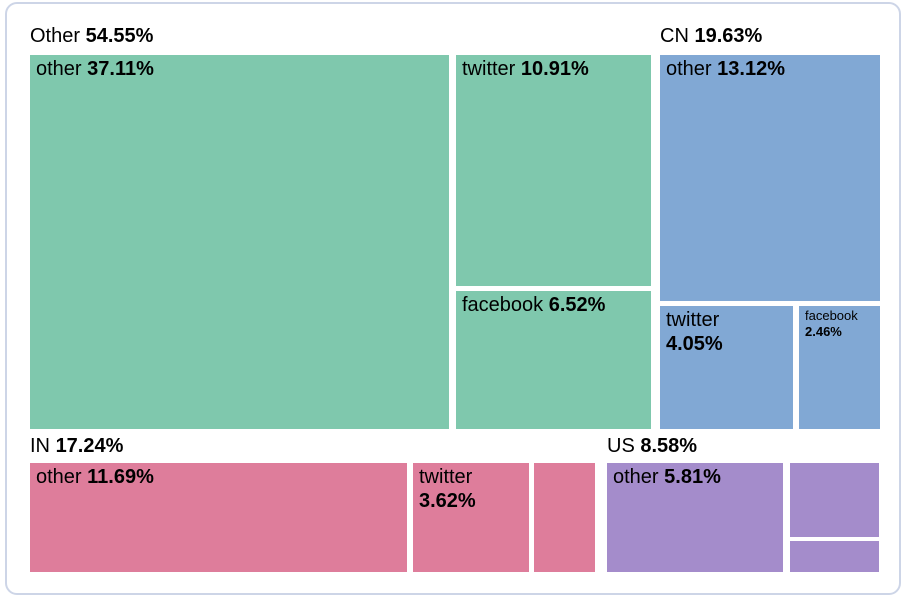  Describe the element at coordinates (553, 360) in the screenshot. I see `treemap-cell-other-facebook: facebook 6.52%` at that location.